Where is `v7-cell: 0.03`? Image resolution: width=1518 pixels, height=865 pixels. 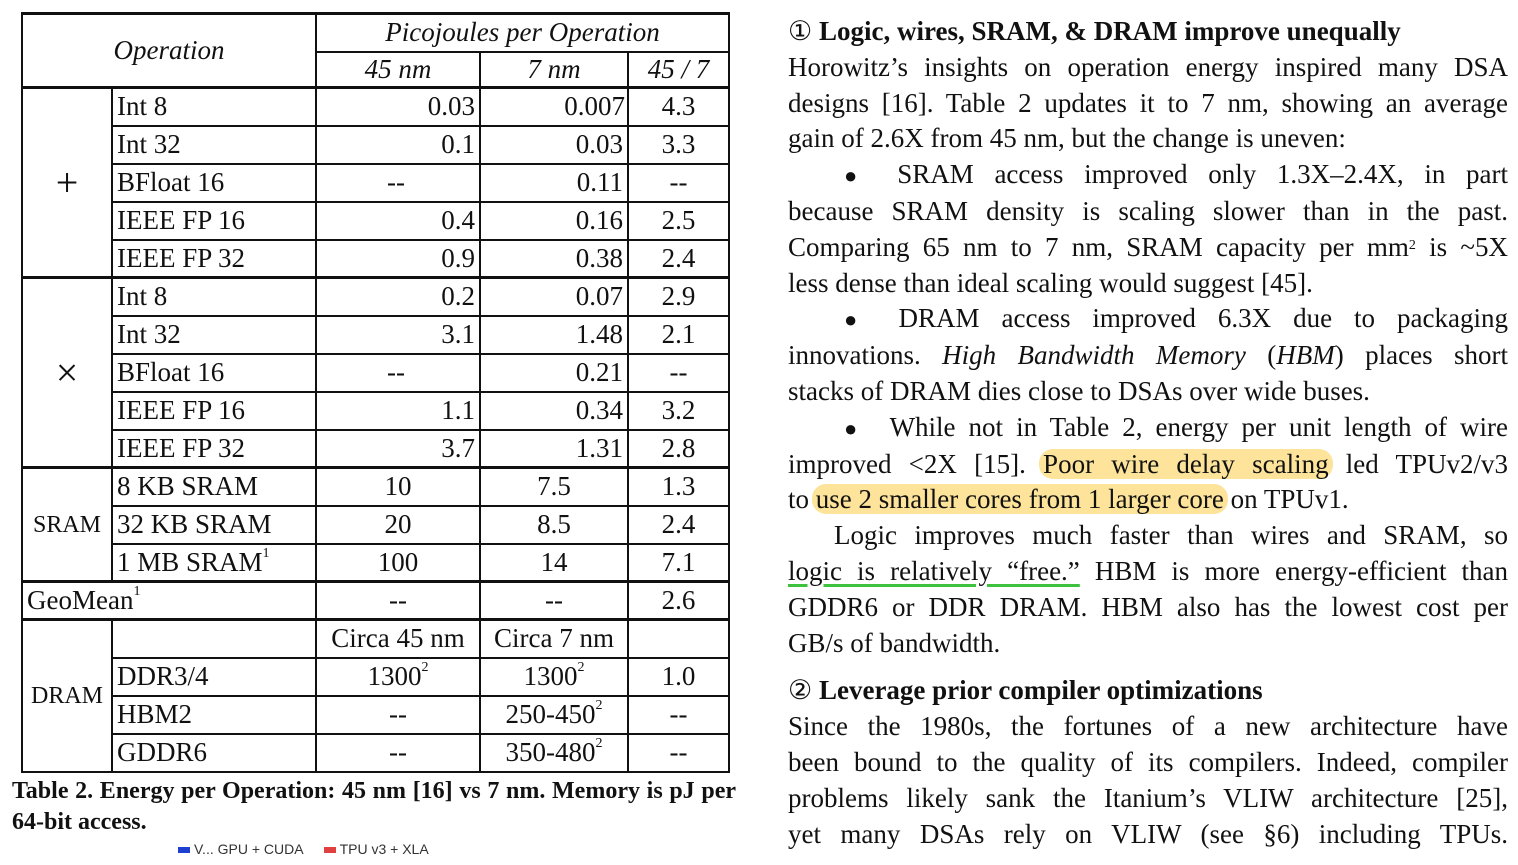 v7-cell: 0.03 is located at coordinates (554, 144).